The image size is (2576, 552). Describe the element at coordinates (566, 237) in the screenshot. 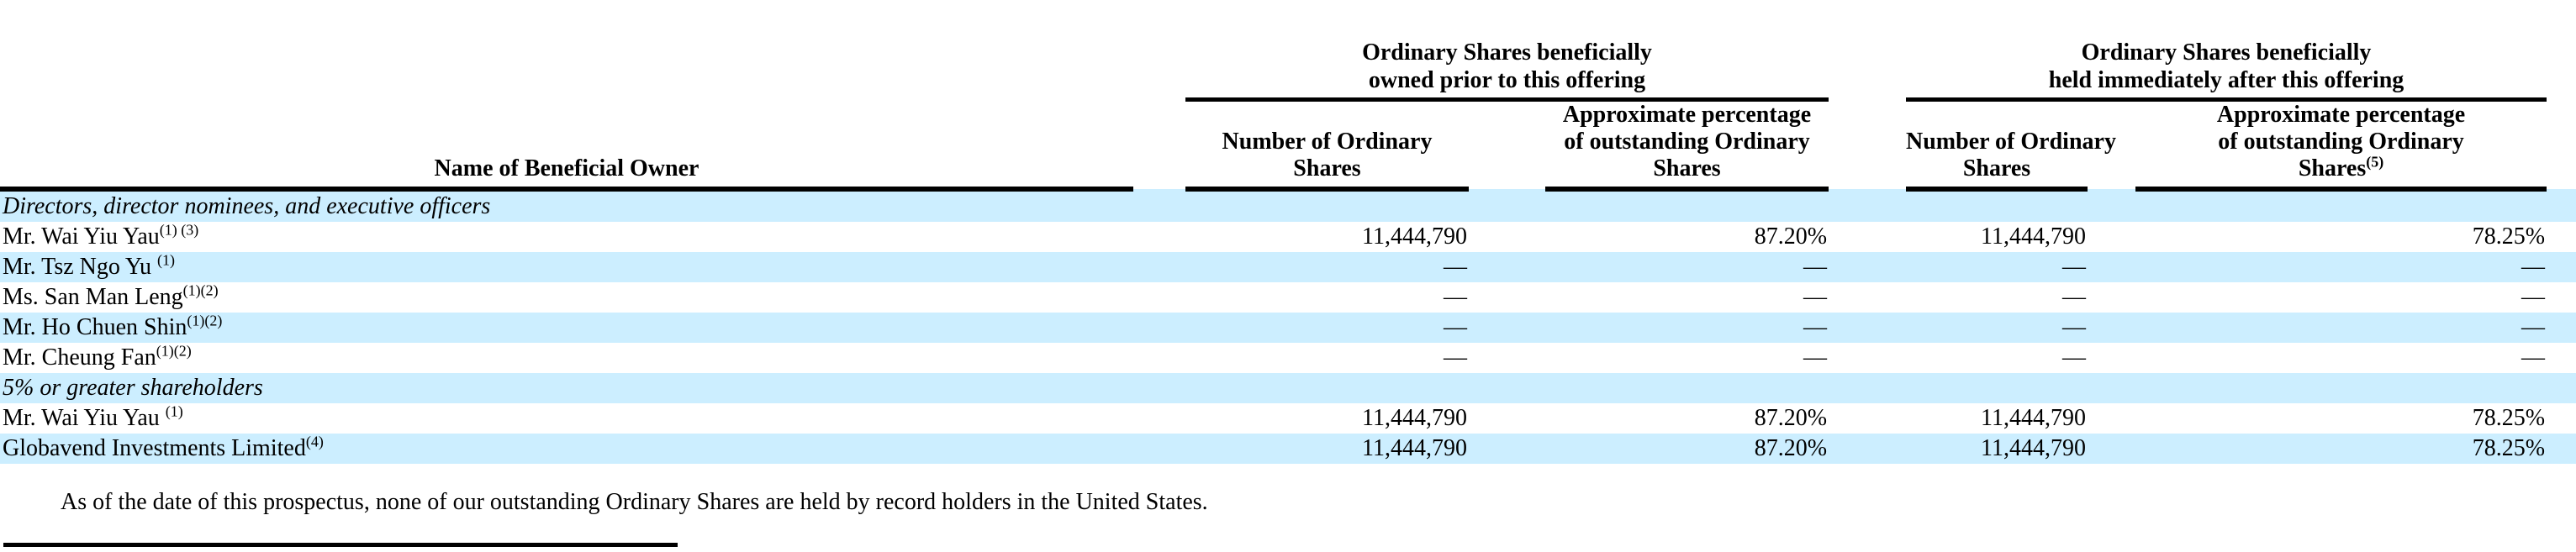

I see `owner-name-cell: Mr. Wai Yiu Yau(1) (3)` at that location.